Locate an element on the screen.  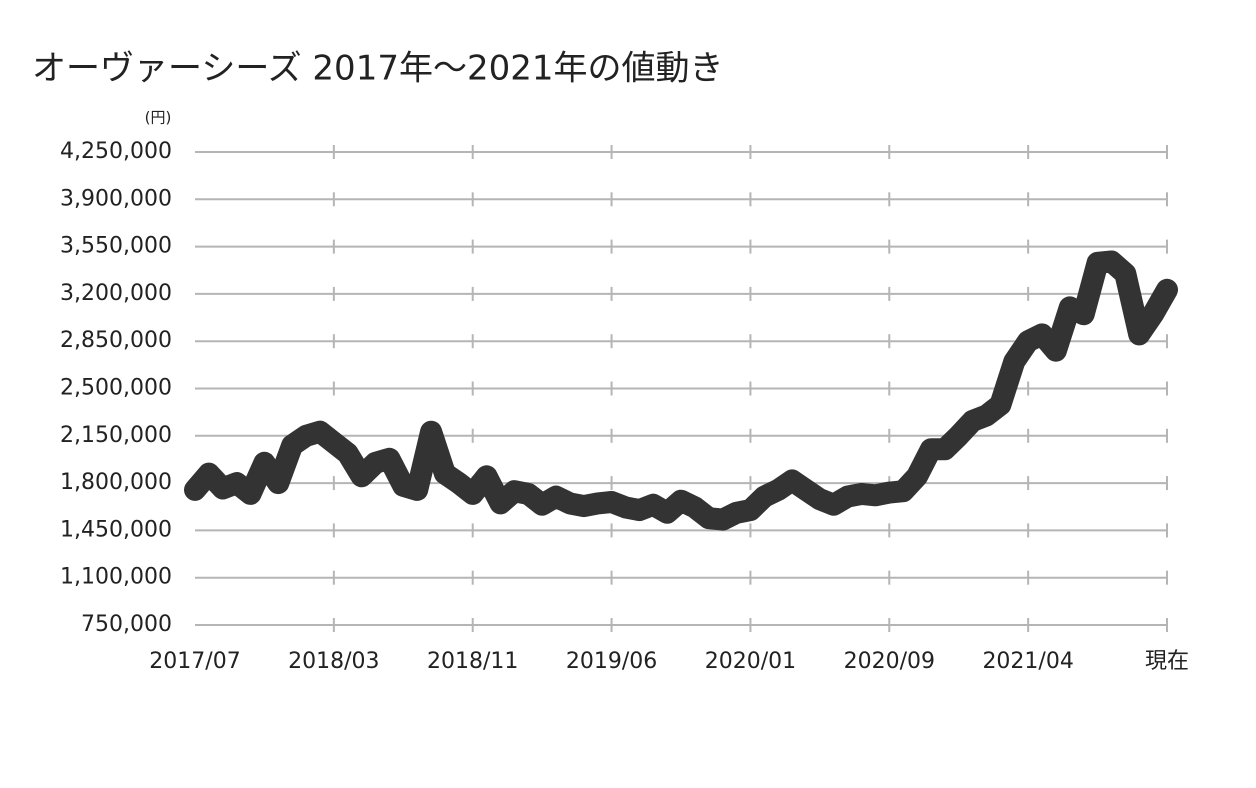
y-tick-label: 1,100,000 is located at coordinates (116, 577).